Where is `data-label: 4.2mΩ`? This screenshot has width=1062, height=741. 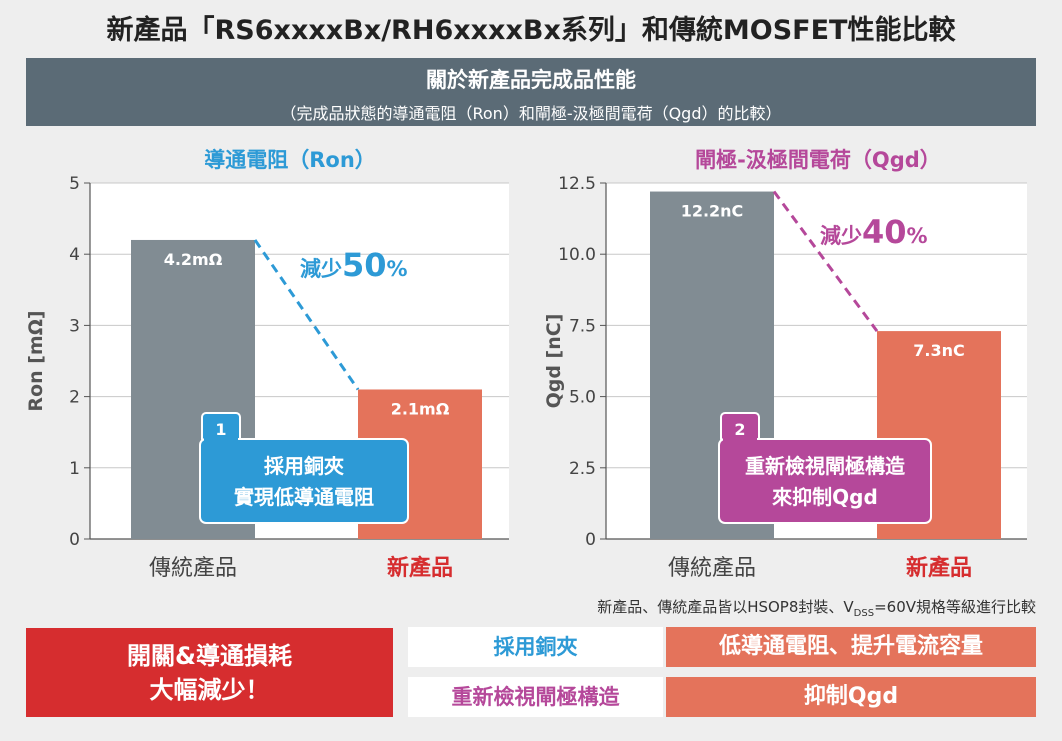 data-label: 4.2mΩ is located at coordinates (193, 259).